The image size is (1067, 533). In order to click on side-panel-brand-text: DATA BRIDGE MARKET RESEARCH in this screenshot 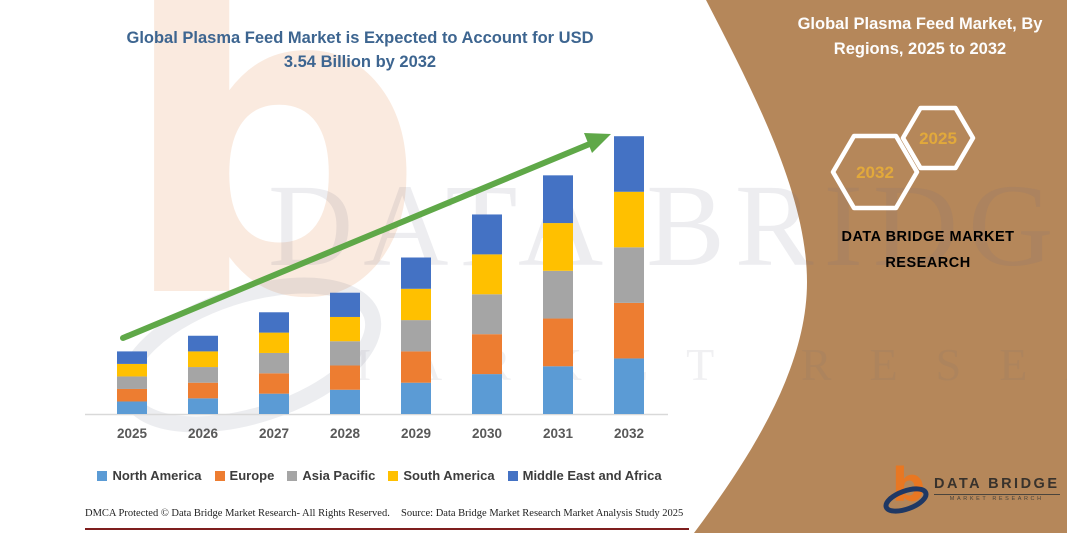, I will do `click(928, 250)`.